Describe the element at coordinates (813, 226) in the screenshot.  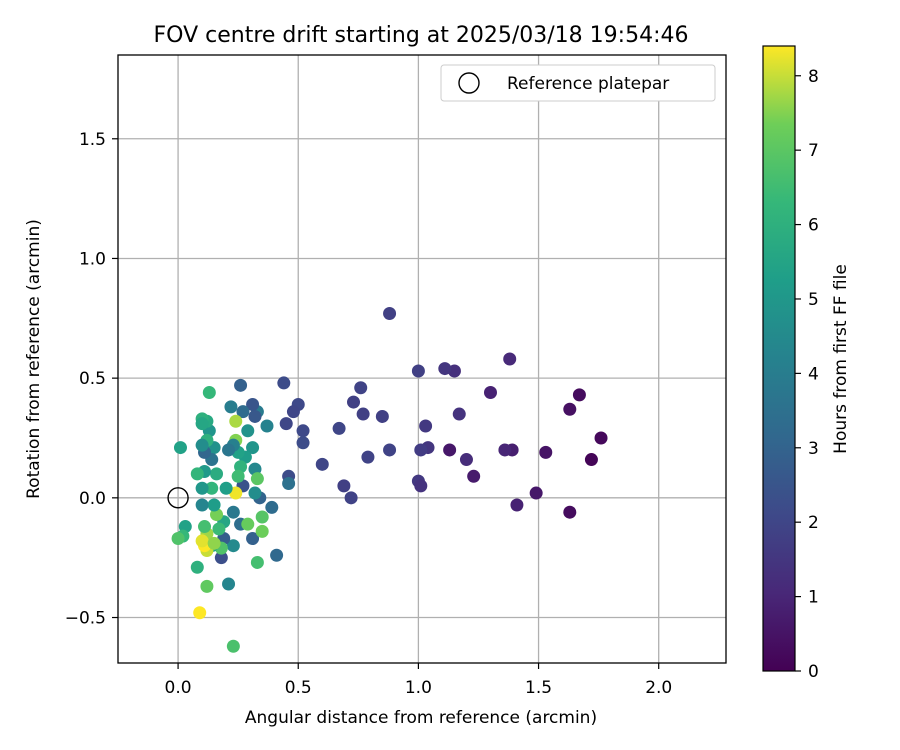
I see `colorbar-tick-label: 6` at that location.